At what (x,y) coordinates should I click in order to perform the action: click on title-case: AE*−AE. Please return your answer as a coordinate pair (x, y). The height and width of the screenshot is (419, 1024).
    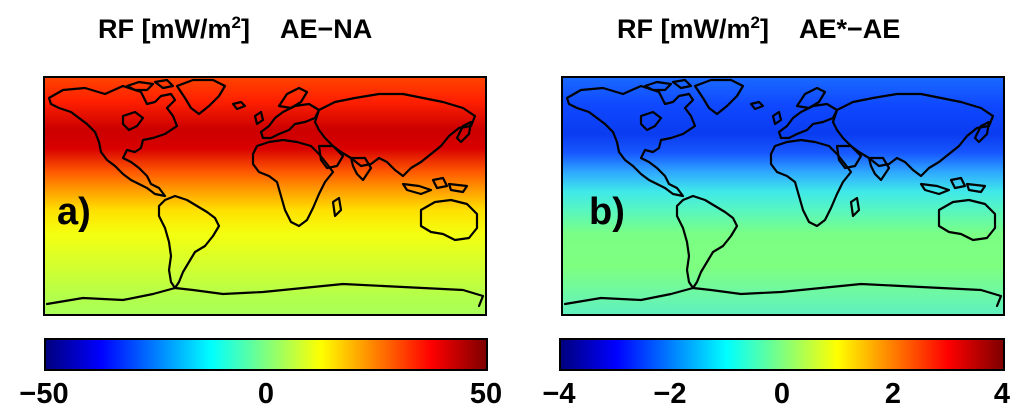
    Looking at the image, I should click on (849, 29).